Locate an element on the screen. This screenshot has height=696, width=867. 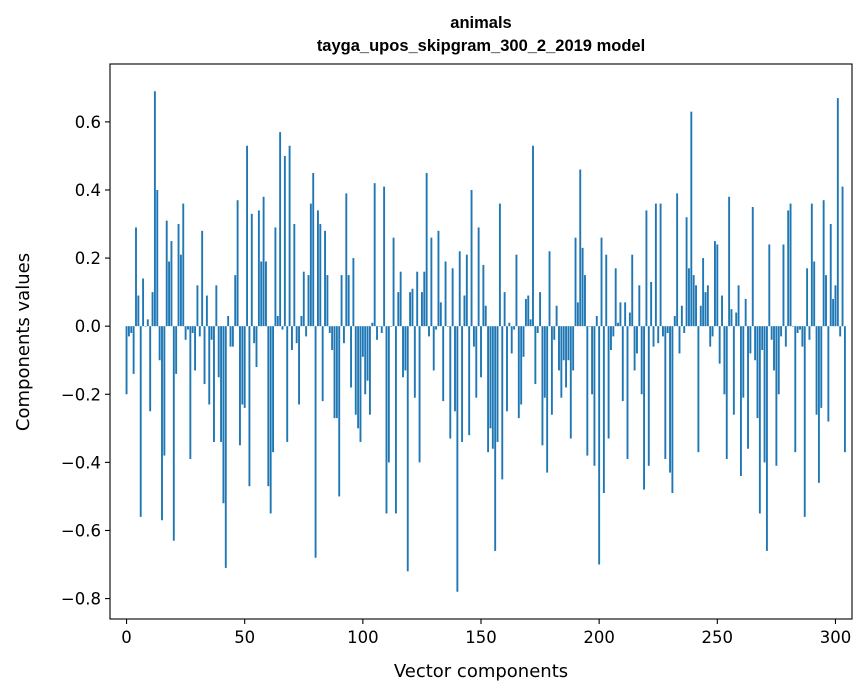
x-tick-label: 200 is located at coordinates (599, 637).